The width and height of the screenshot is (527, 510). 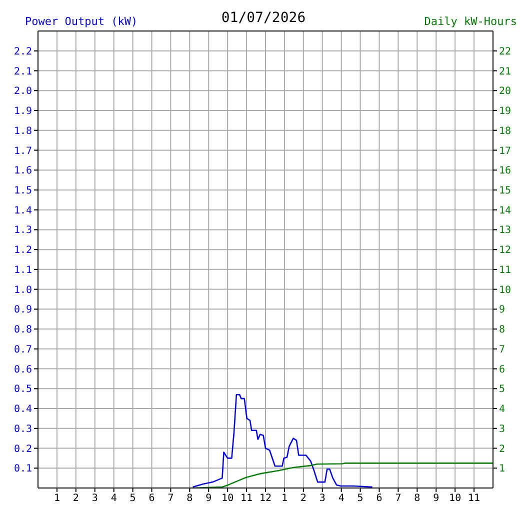 What do you see at coordinates (505, 112) in the screenshot?
I see `y2-tick-label: 19` at bounding box center [505, 112].